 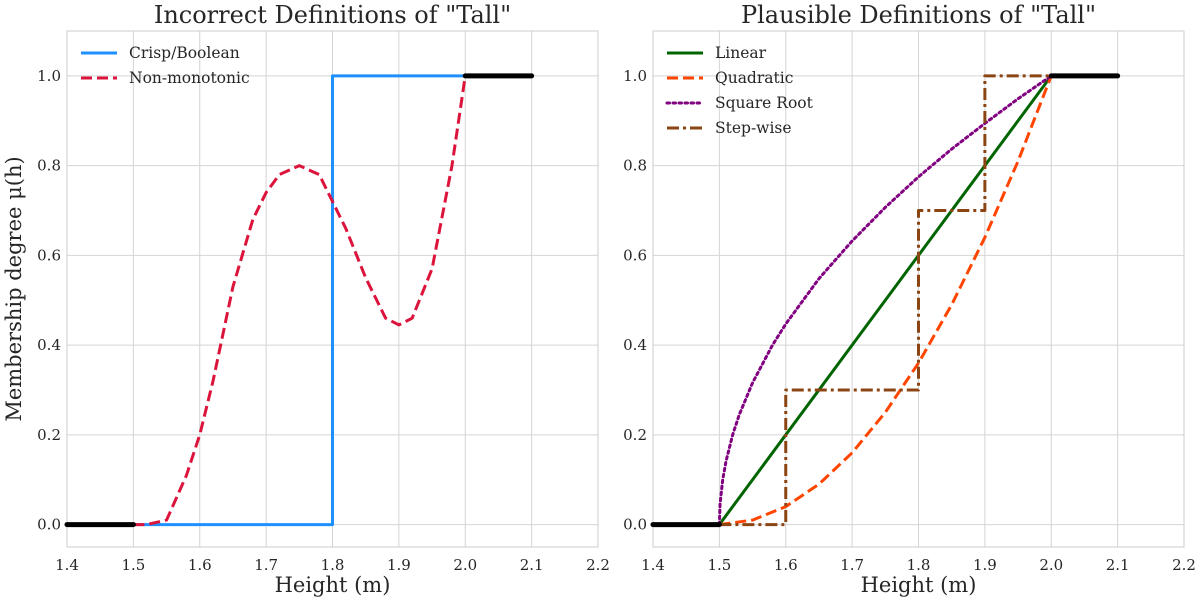 What do you see at coordinates (189, 78) in the screenshot?
I see `legend-entry: Non-monotonic` at bounding box center [189, 78].